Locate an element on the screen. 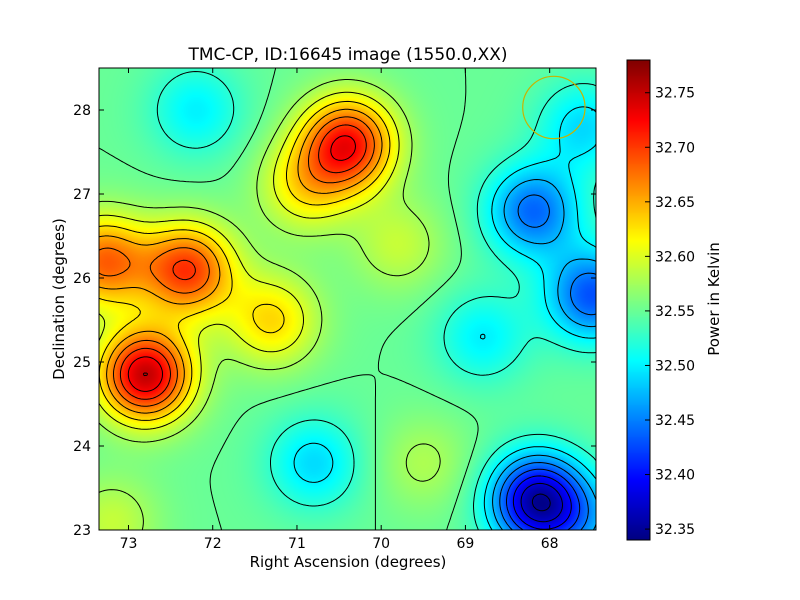 This screenshot has height=600, width=800. colorbar-tick-label: 32.75 is located at coordinates (675, 94).